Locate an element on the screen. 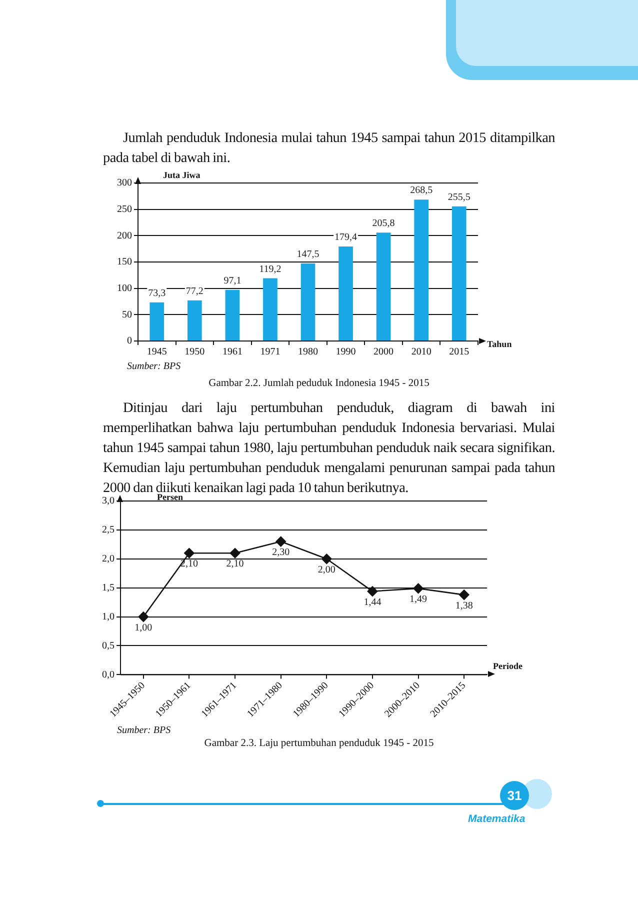  y-tick-label: 2,5 is located at coordinates (108, 530).